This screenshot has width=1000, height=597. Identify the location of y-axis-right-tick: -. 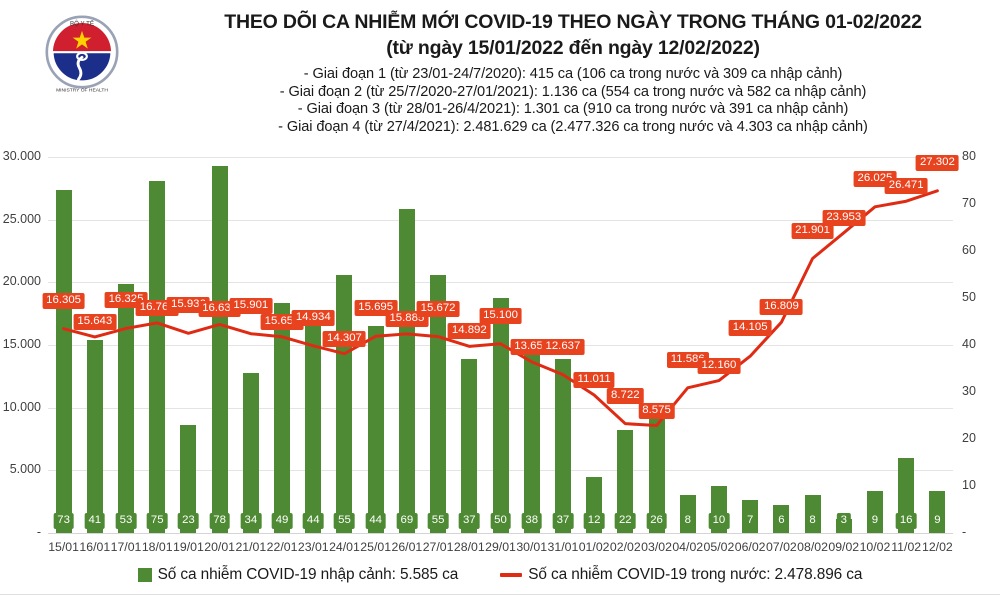
(964, 532).